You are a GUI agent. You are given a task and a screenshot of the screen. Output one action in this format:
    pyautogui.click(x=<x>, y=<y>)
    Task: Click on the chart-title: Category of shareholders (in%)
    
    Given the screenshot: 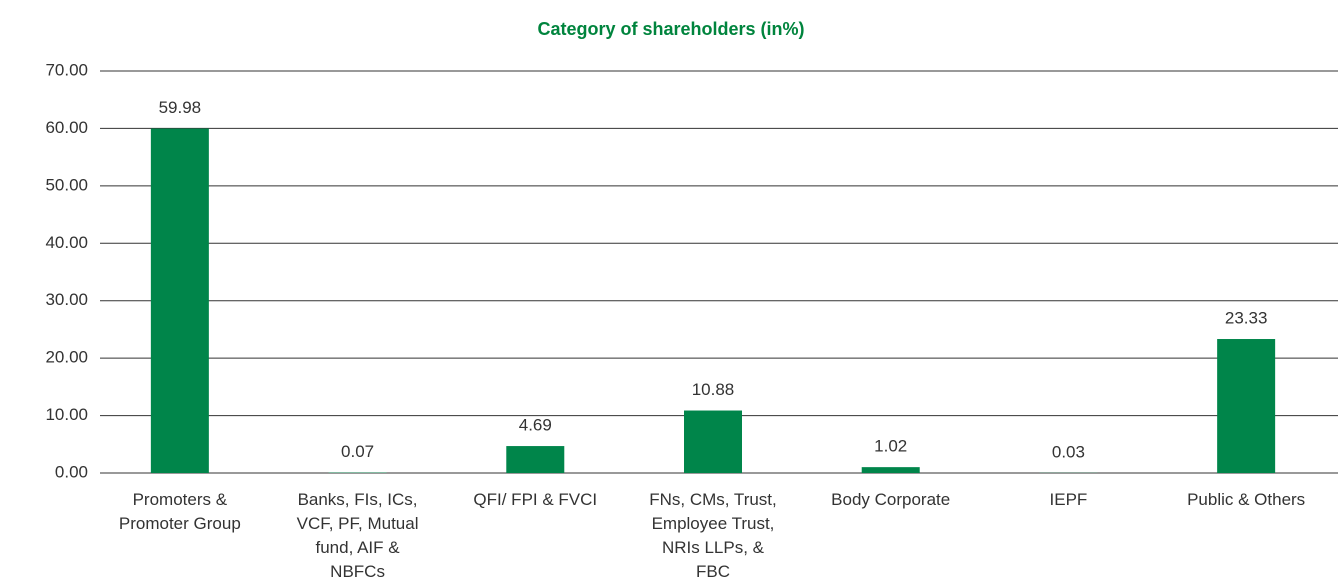 What is the action you would take?
    pyautogui.click(x=670, y=29)
    